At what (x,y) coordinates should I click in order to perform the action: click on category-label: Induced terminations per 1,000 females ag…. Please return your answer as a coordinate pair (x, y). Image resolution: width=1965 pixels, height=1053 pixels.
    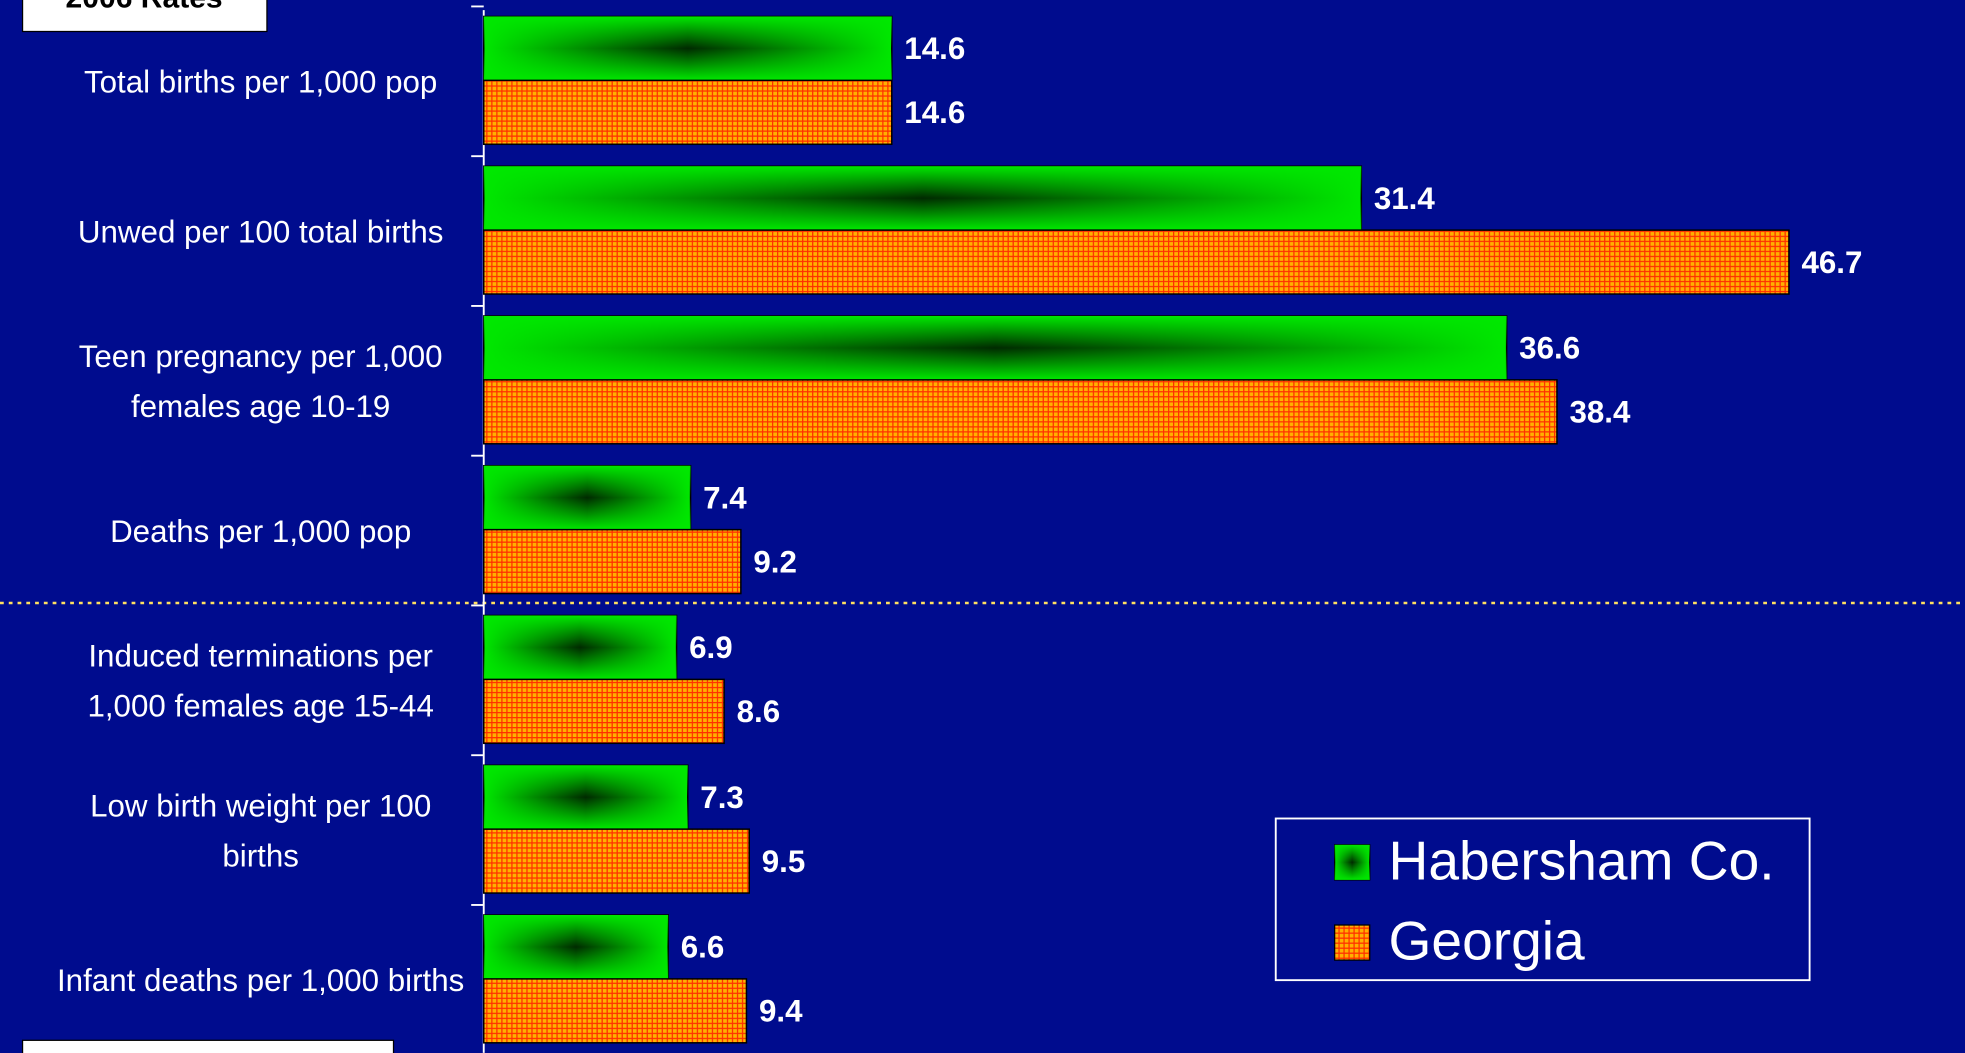
    Looking at the image, I should click on (260, 681).